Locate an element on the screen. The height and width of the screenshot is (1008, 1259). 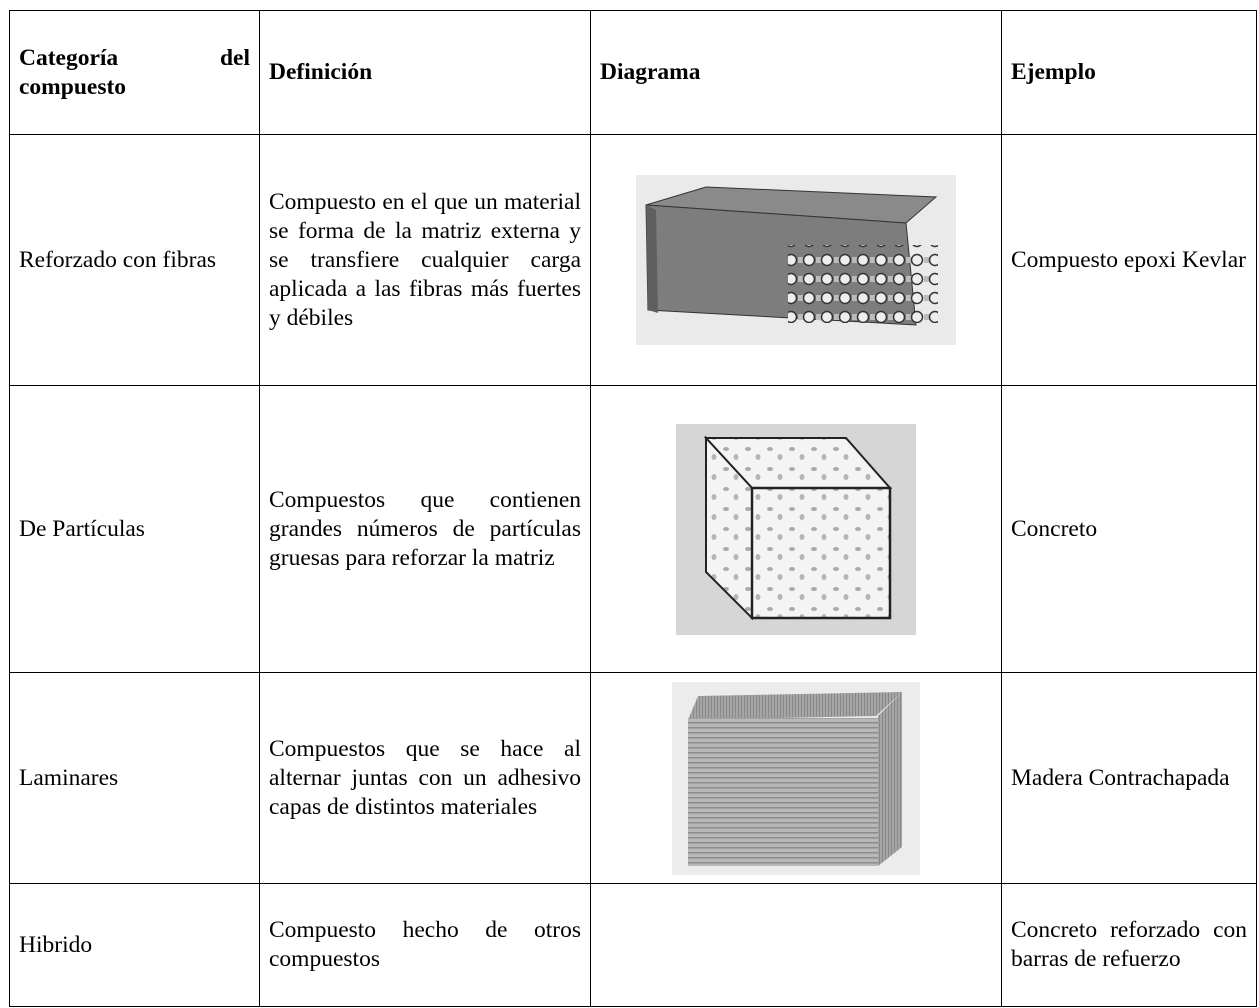
header-cell: Ejemplo is located at coordinates (1129, 72).